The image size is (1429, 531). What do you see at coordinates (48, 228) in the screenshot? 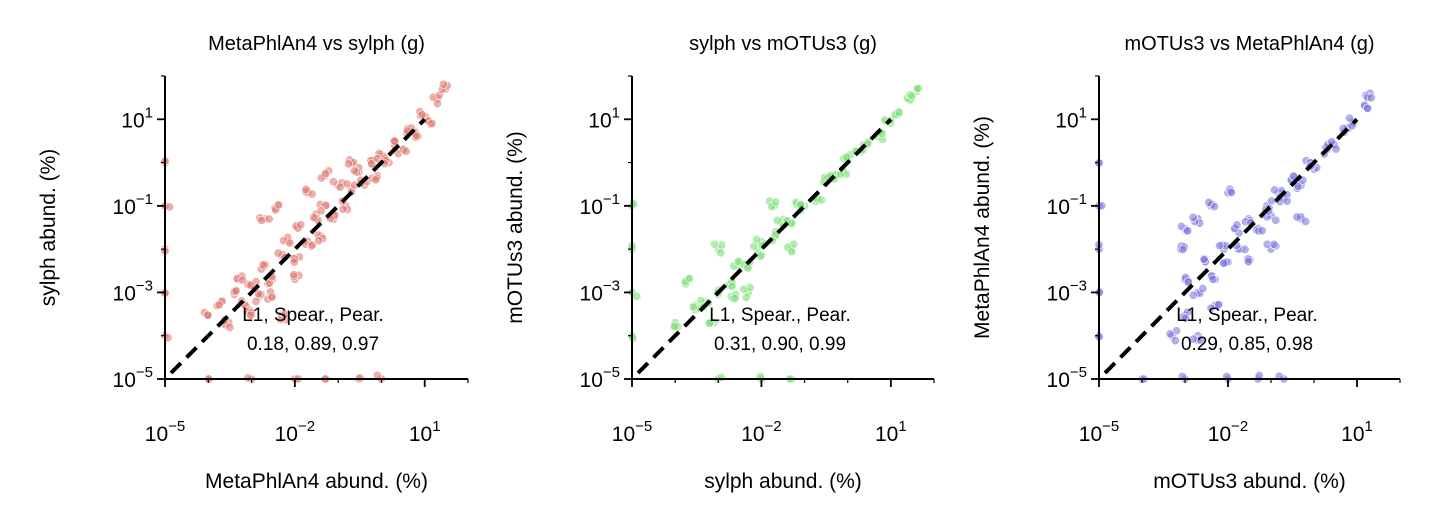
I see `y-axis-label: sylph abund. (%)` at bounding box center [48, 228].